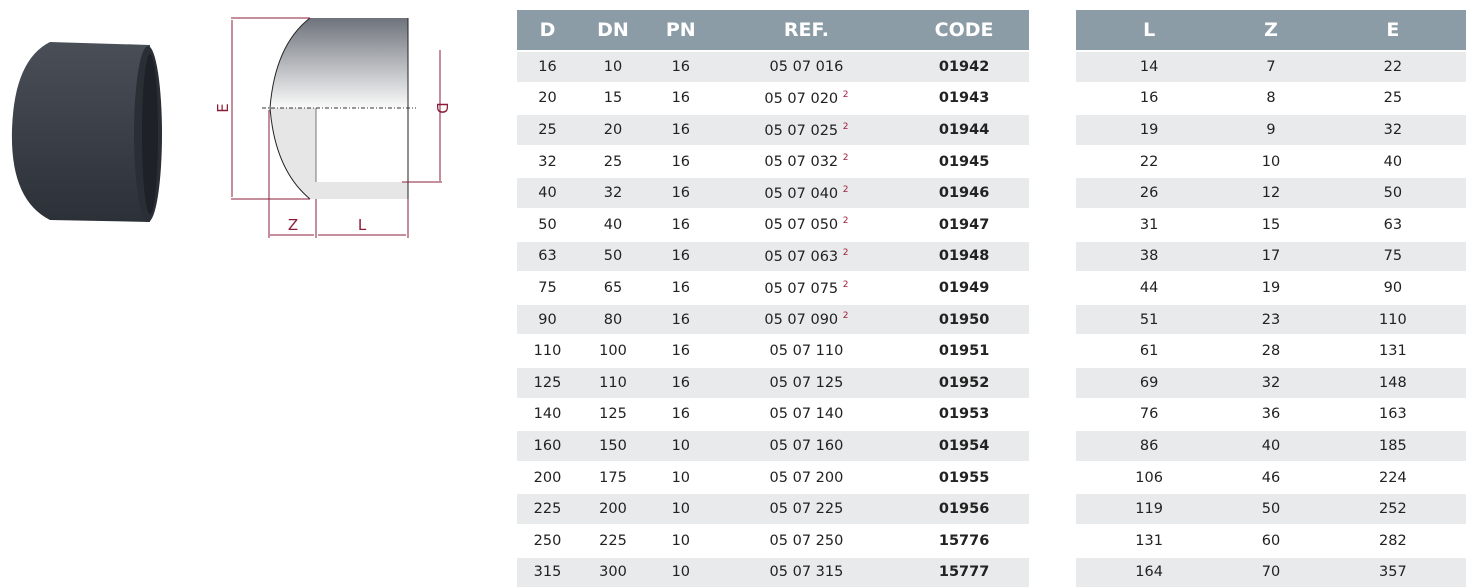  I want to click on ref-value: 05 07 160, so click(807, 446).